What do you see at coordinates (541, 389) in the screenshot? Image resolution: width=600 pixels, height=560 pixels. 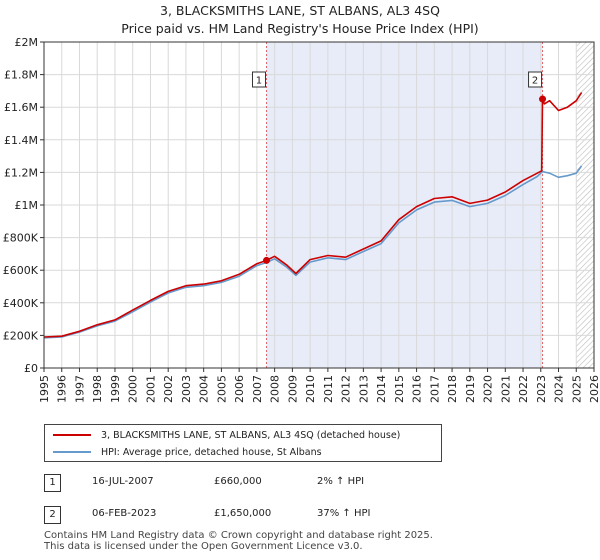 I see `x-tick-label: 2023` at bounding box center [541, 389].